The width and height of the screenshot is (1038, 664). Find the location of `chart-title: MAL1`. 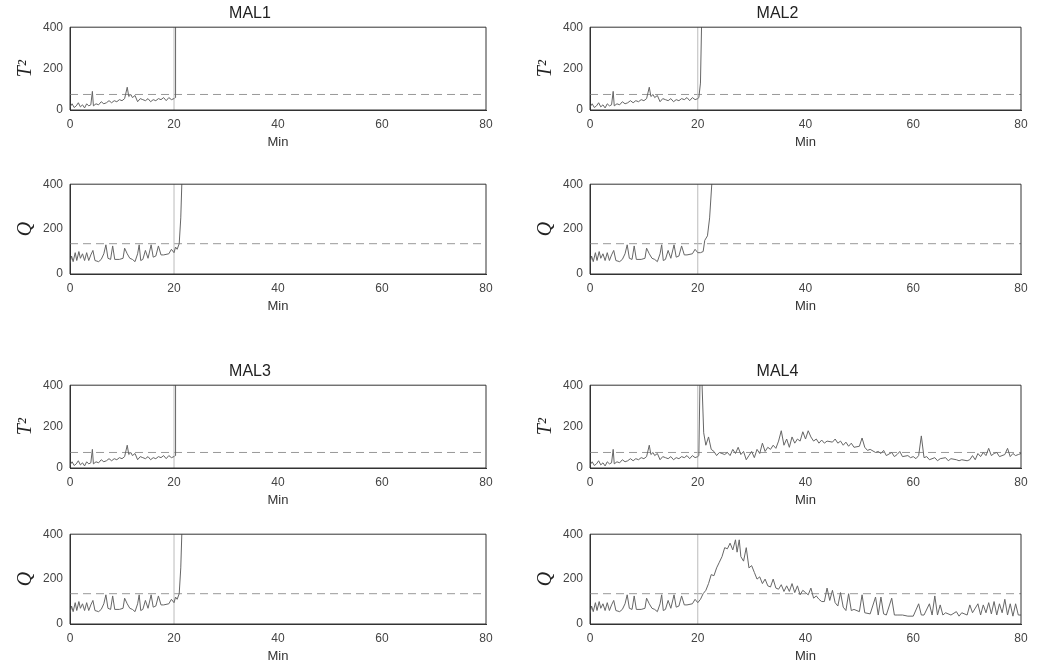

chart-title: MAL1 is located at coordinates (250, 13).